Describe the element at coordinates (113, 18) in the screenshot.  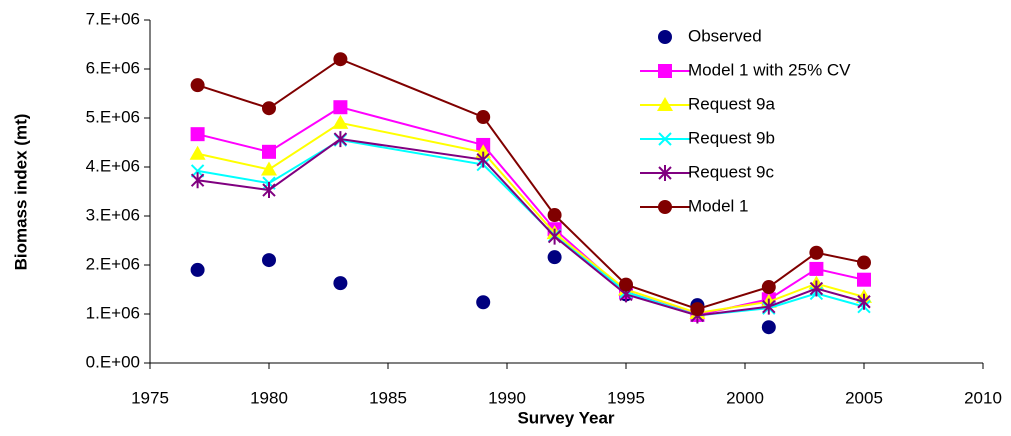
I see `y-tick-label: 7.E+06` at that location.